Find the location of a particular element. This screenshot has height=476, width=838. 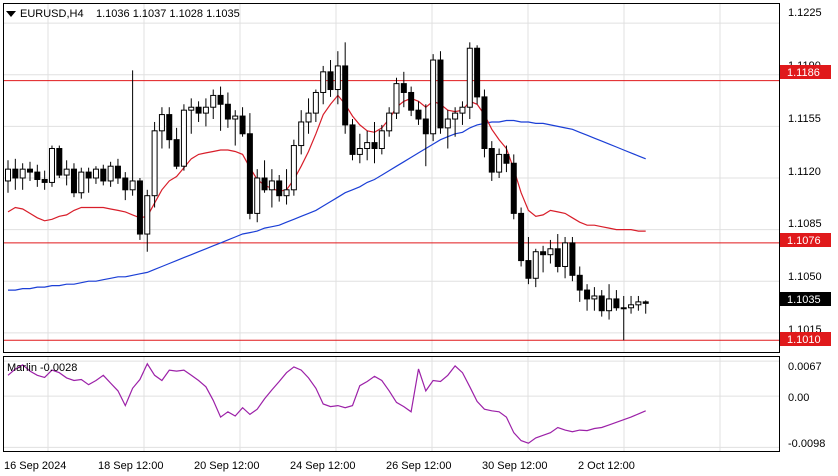

price-tick: 1.1225 is located at coordinates (805, 13).